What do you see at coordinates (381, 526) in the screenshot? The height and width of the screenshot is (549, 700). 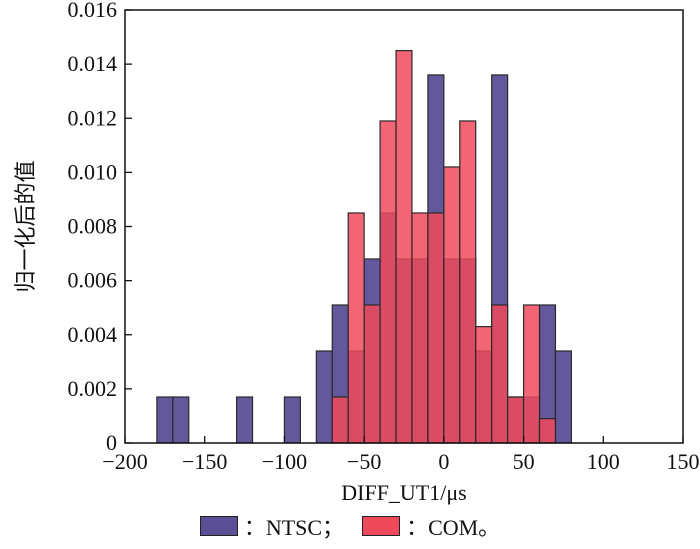 I see `legend-swatch-com` at bounding box center [381, 526].